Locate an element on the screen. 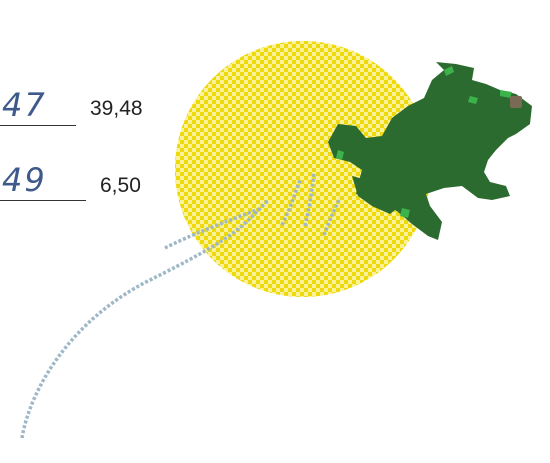 The image size is (550, 463). handwritten-number-2: 49 is located at coordinates (24, 180).